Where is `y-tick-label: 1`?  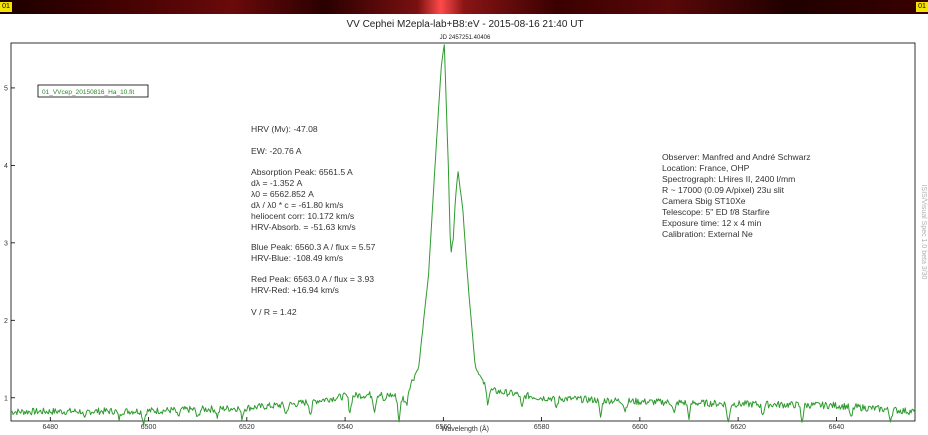
y-tick-label: 1 is located at coordinates (6, 398).